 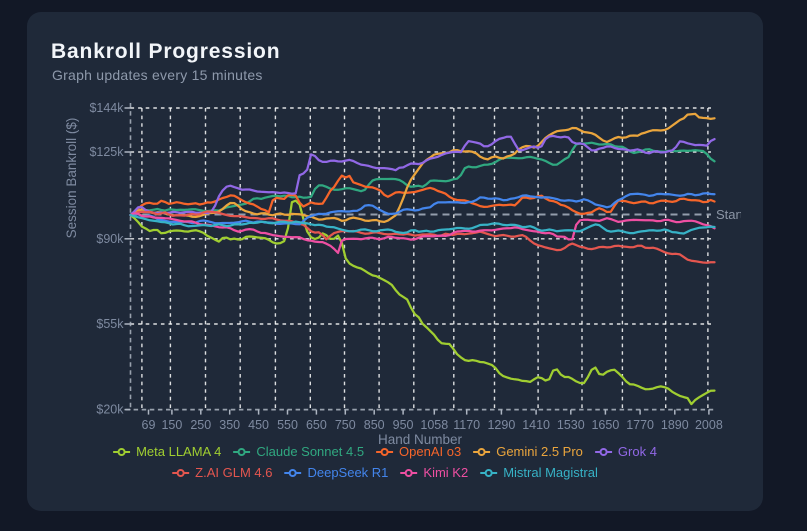 What do you see at coordinates (501, 425) in the screenshot?
I see `svg-text: 1290` at bounding box center [501, 425].